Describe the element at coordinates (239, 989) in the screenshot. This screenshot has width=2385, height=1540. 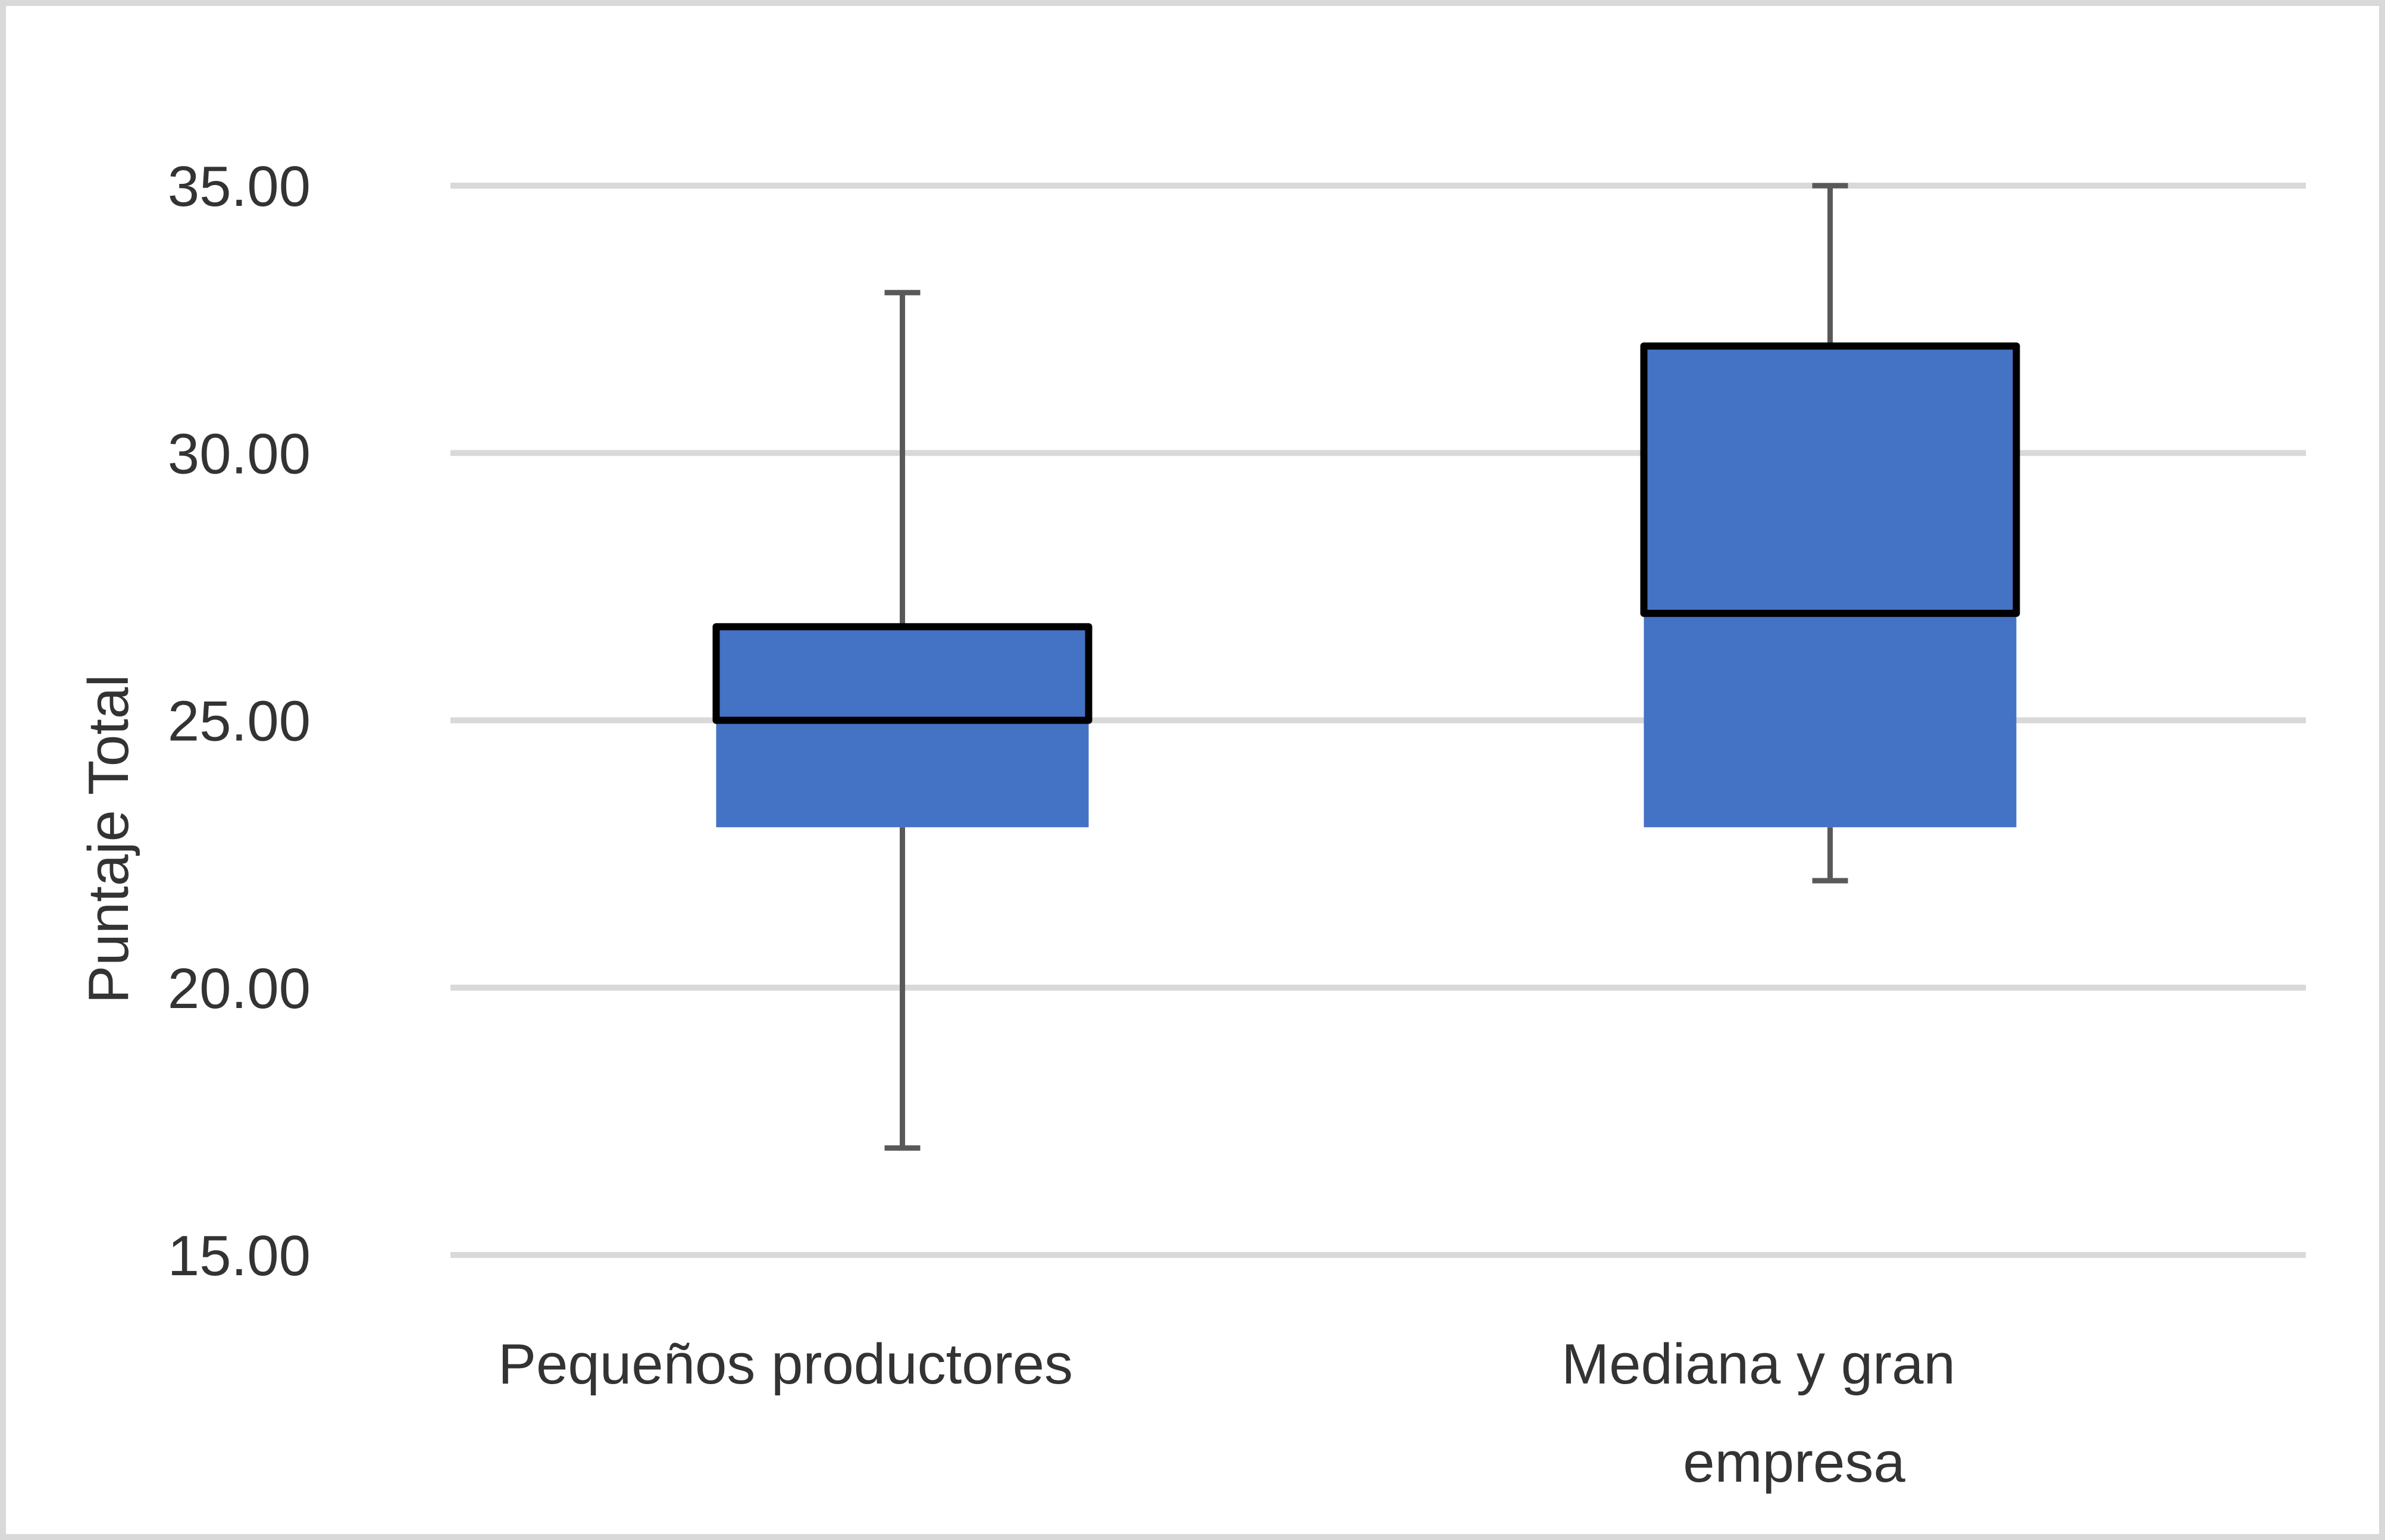
I see `y-tick-label: 20.00` at that location.